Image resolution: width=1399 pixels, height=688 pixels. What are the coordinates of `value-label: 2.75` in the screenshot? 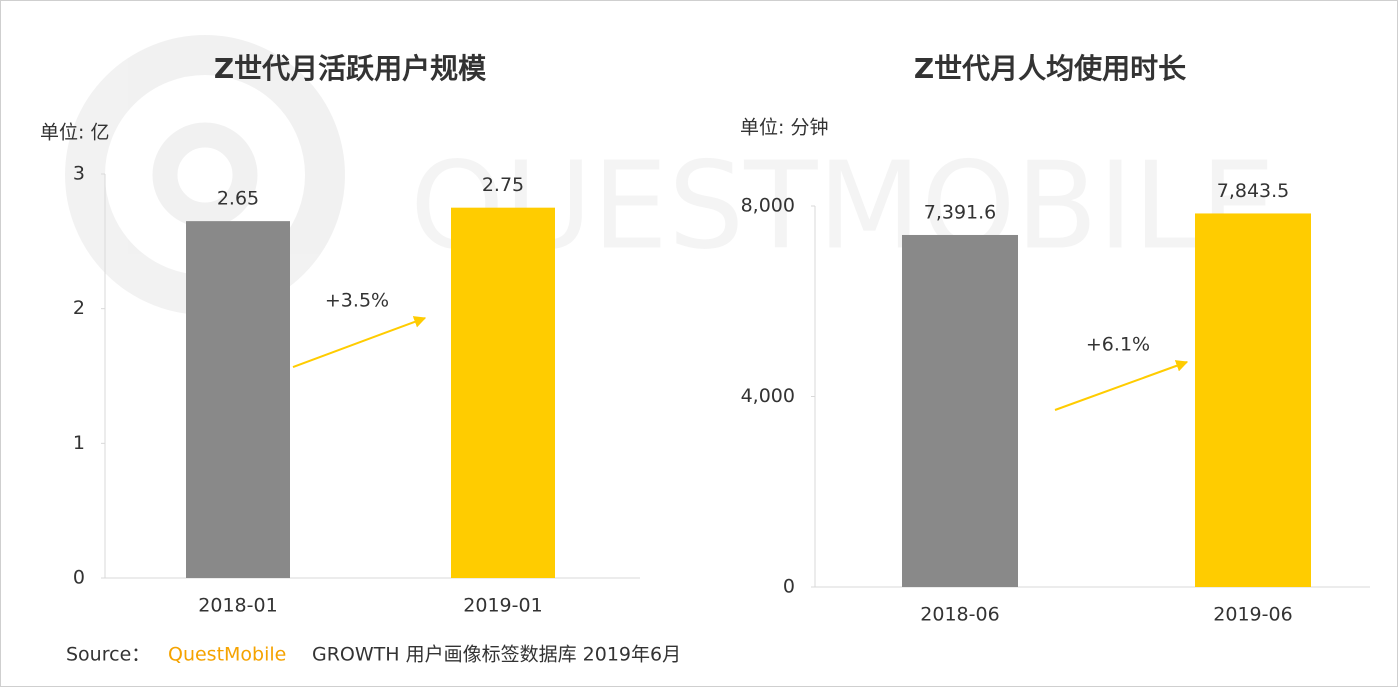 It's located at (503, 185).